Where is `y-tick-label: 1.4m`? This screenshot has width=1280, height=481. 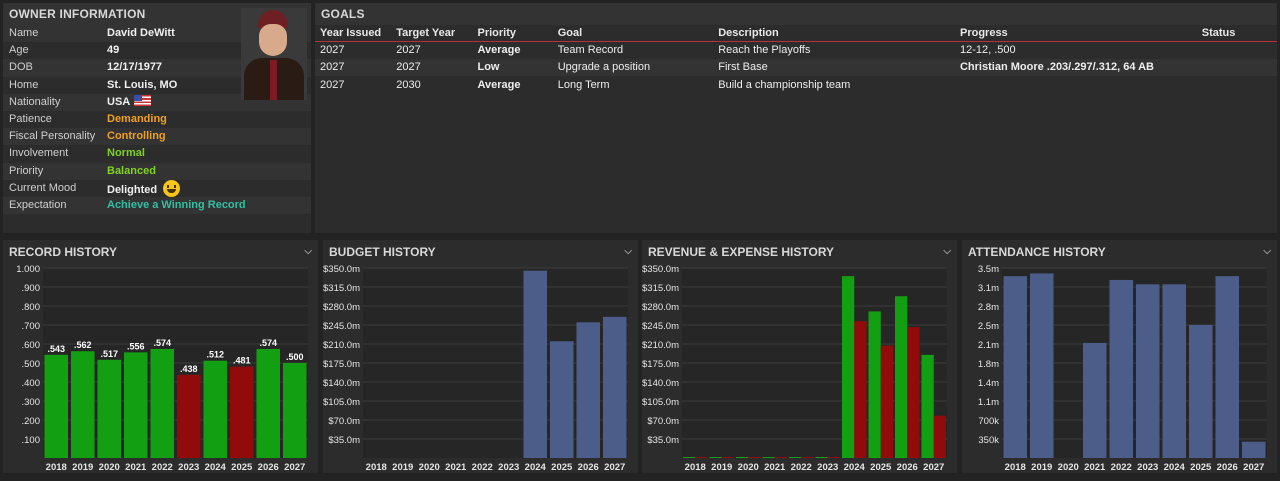
y-tick-label: 1.4m is located at coordinates (988, 383).